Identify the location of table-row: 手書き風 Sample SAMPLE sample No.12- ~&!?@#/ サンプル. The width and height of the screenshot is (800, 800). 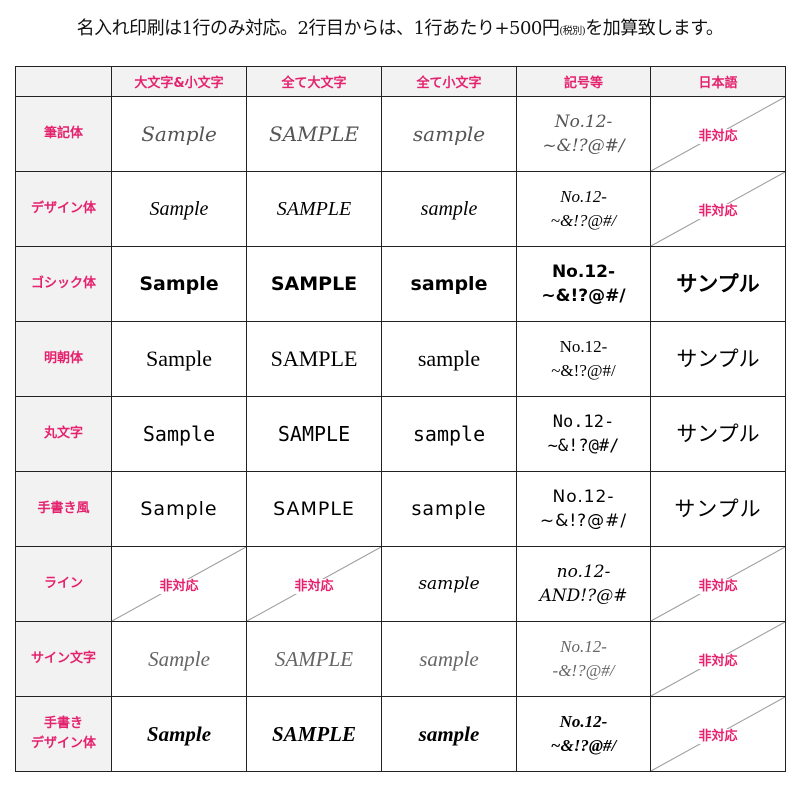
(400, 509).